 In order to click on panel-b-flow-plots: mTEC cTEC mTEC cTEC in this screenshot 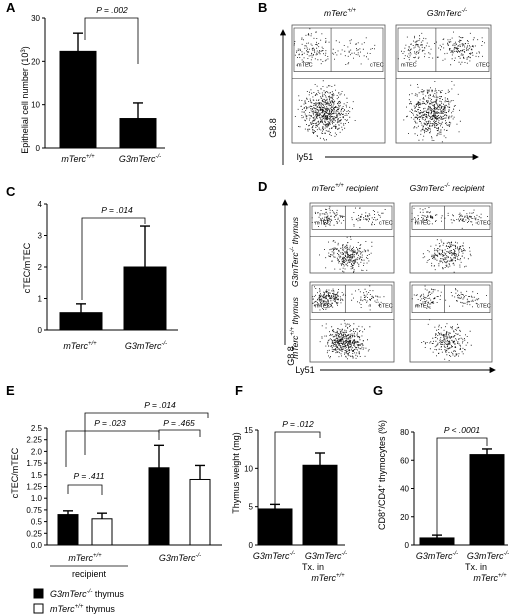, I will do `click(391, 84)`.